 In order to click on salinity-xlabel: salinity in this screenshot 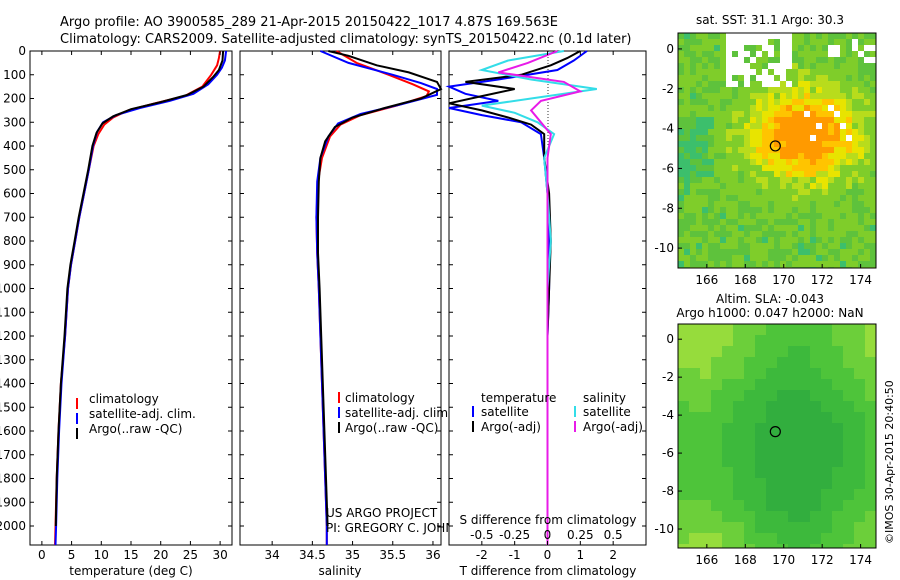, I will do `click(339, 571)`.